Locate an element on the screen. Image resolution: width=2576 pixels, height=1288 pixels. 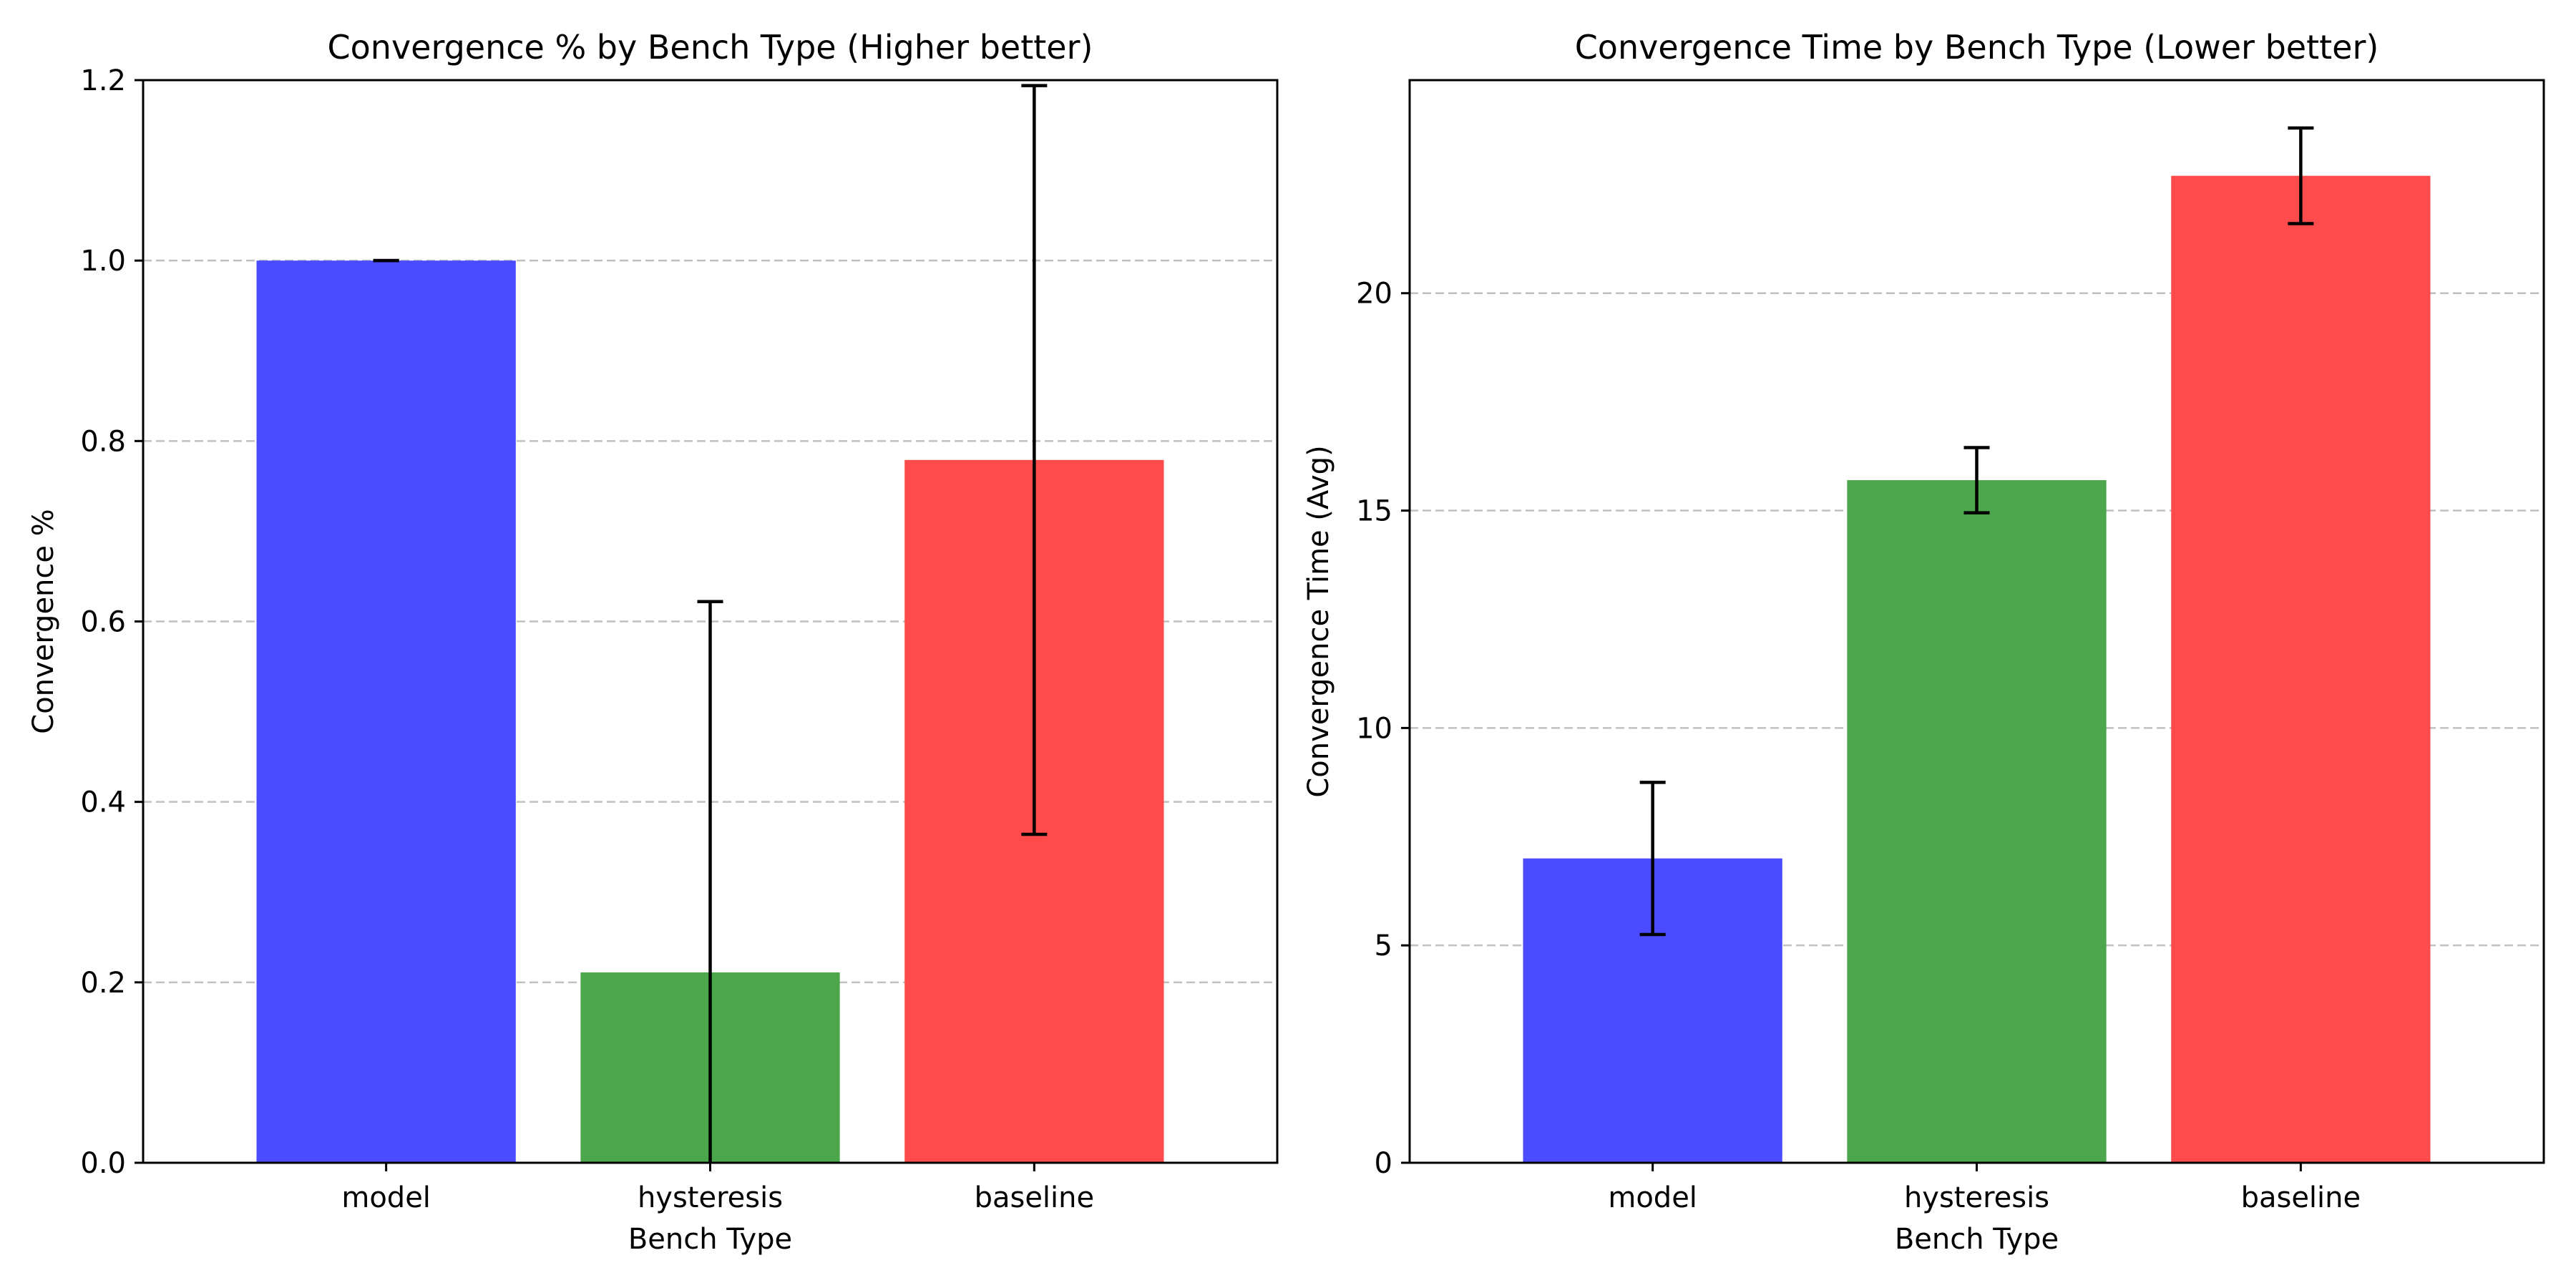
y-tick-label: 1.0 is located at coordinates (103, 261).